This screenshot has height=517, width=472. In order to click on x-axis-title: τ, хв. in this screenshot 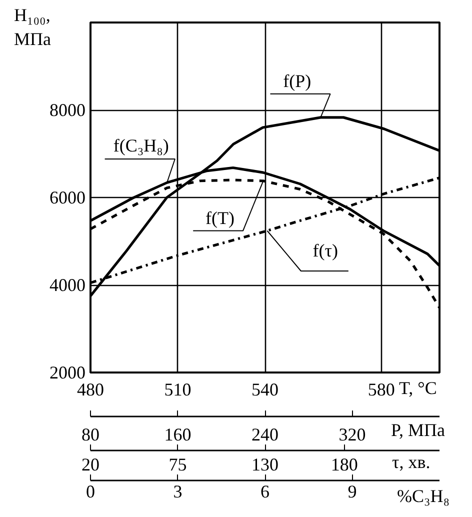, I will do `click(411, 462)`.